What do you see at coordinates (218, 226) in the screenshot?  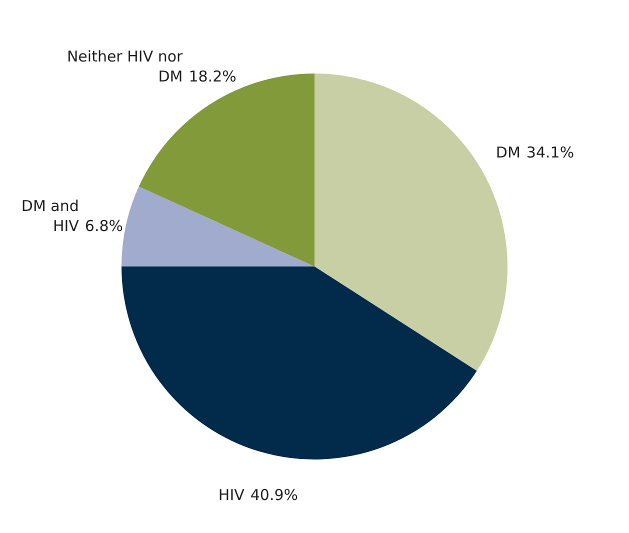 I see `pie-slice` at bounding box center [218, 226].